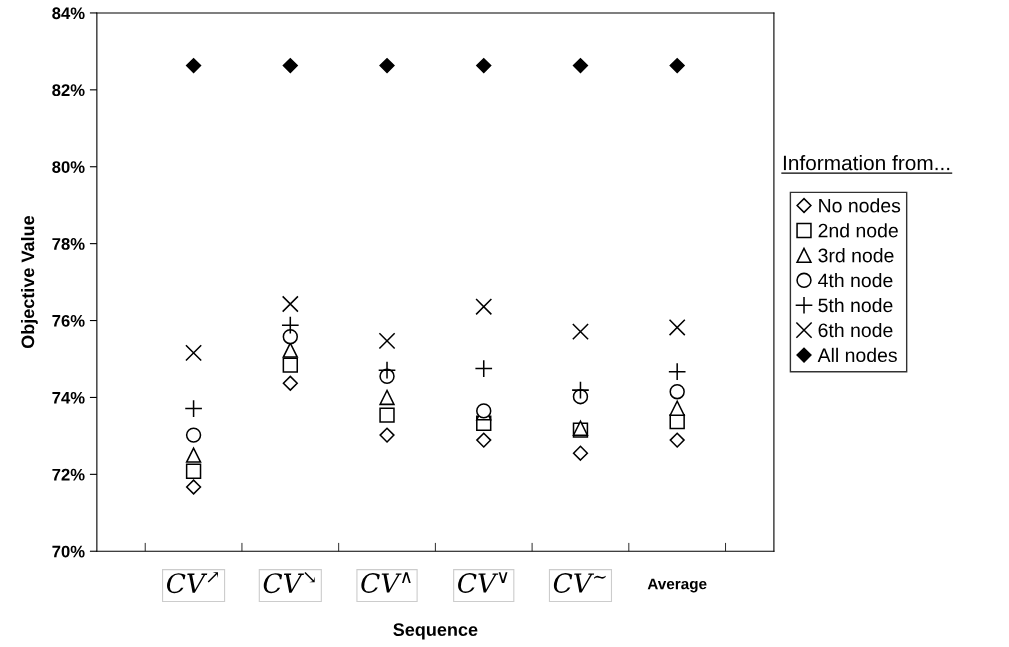 This screenshot has height=647, width=1009. I want to click on y-axis-title: Objective Value, so click(29, 282).